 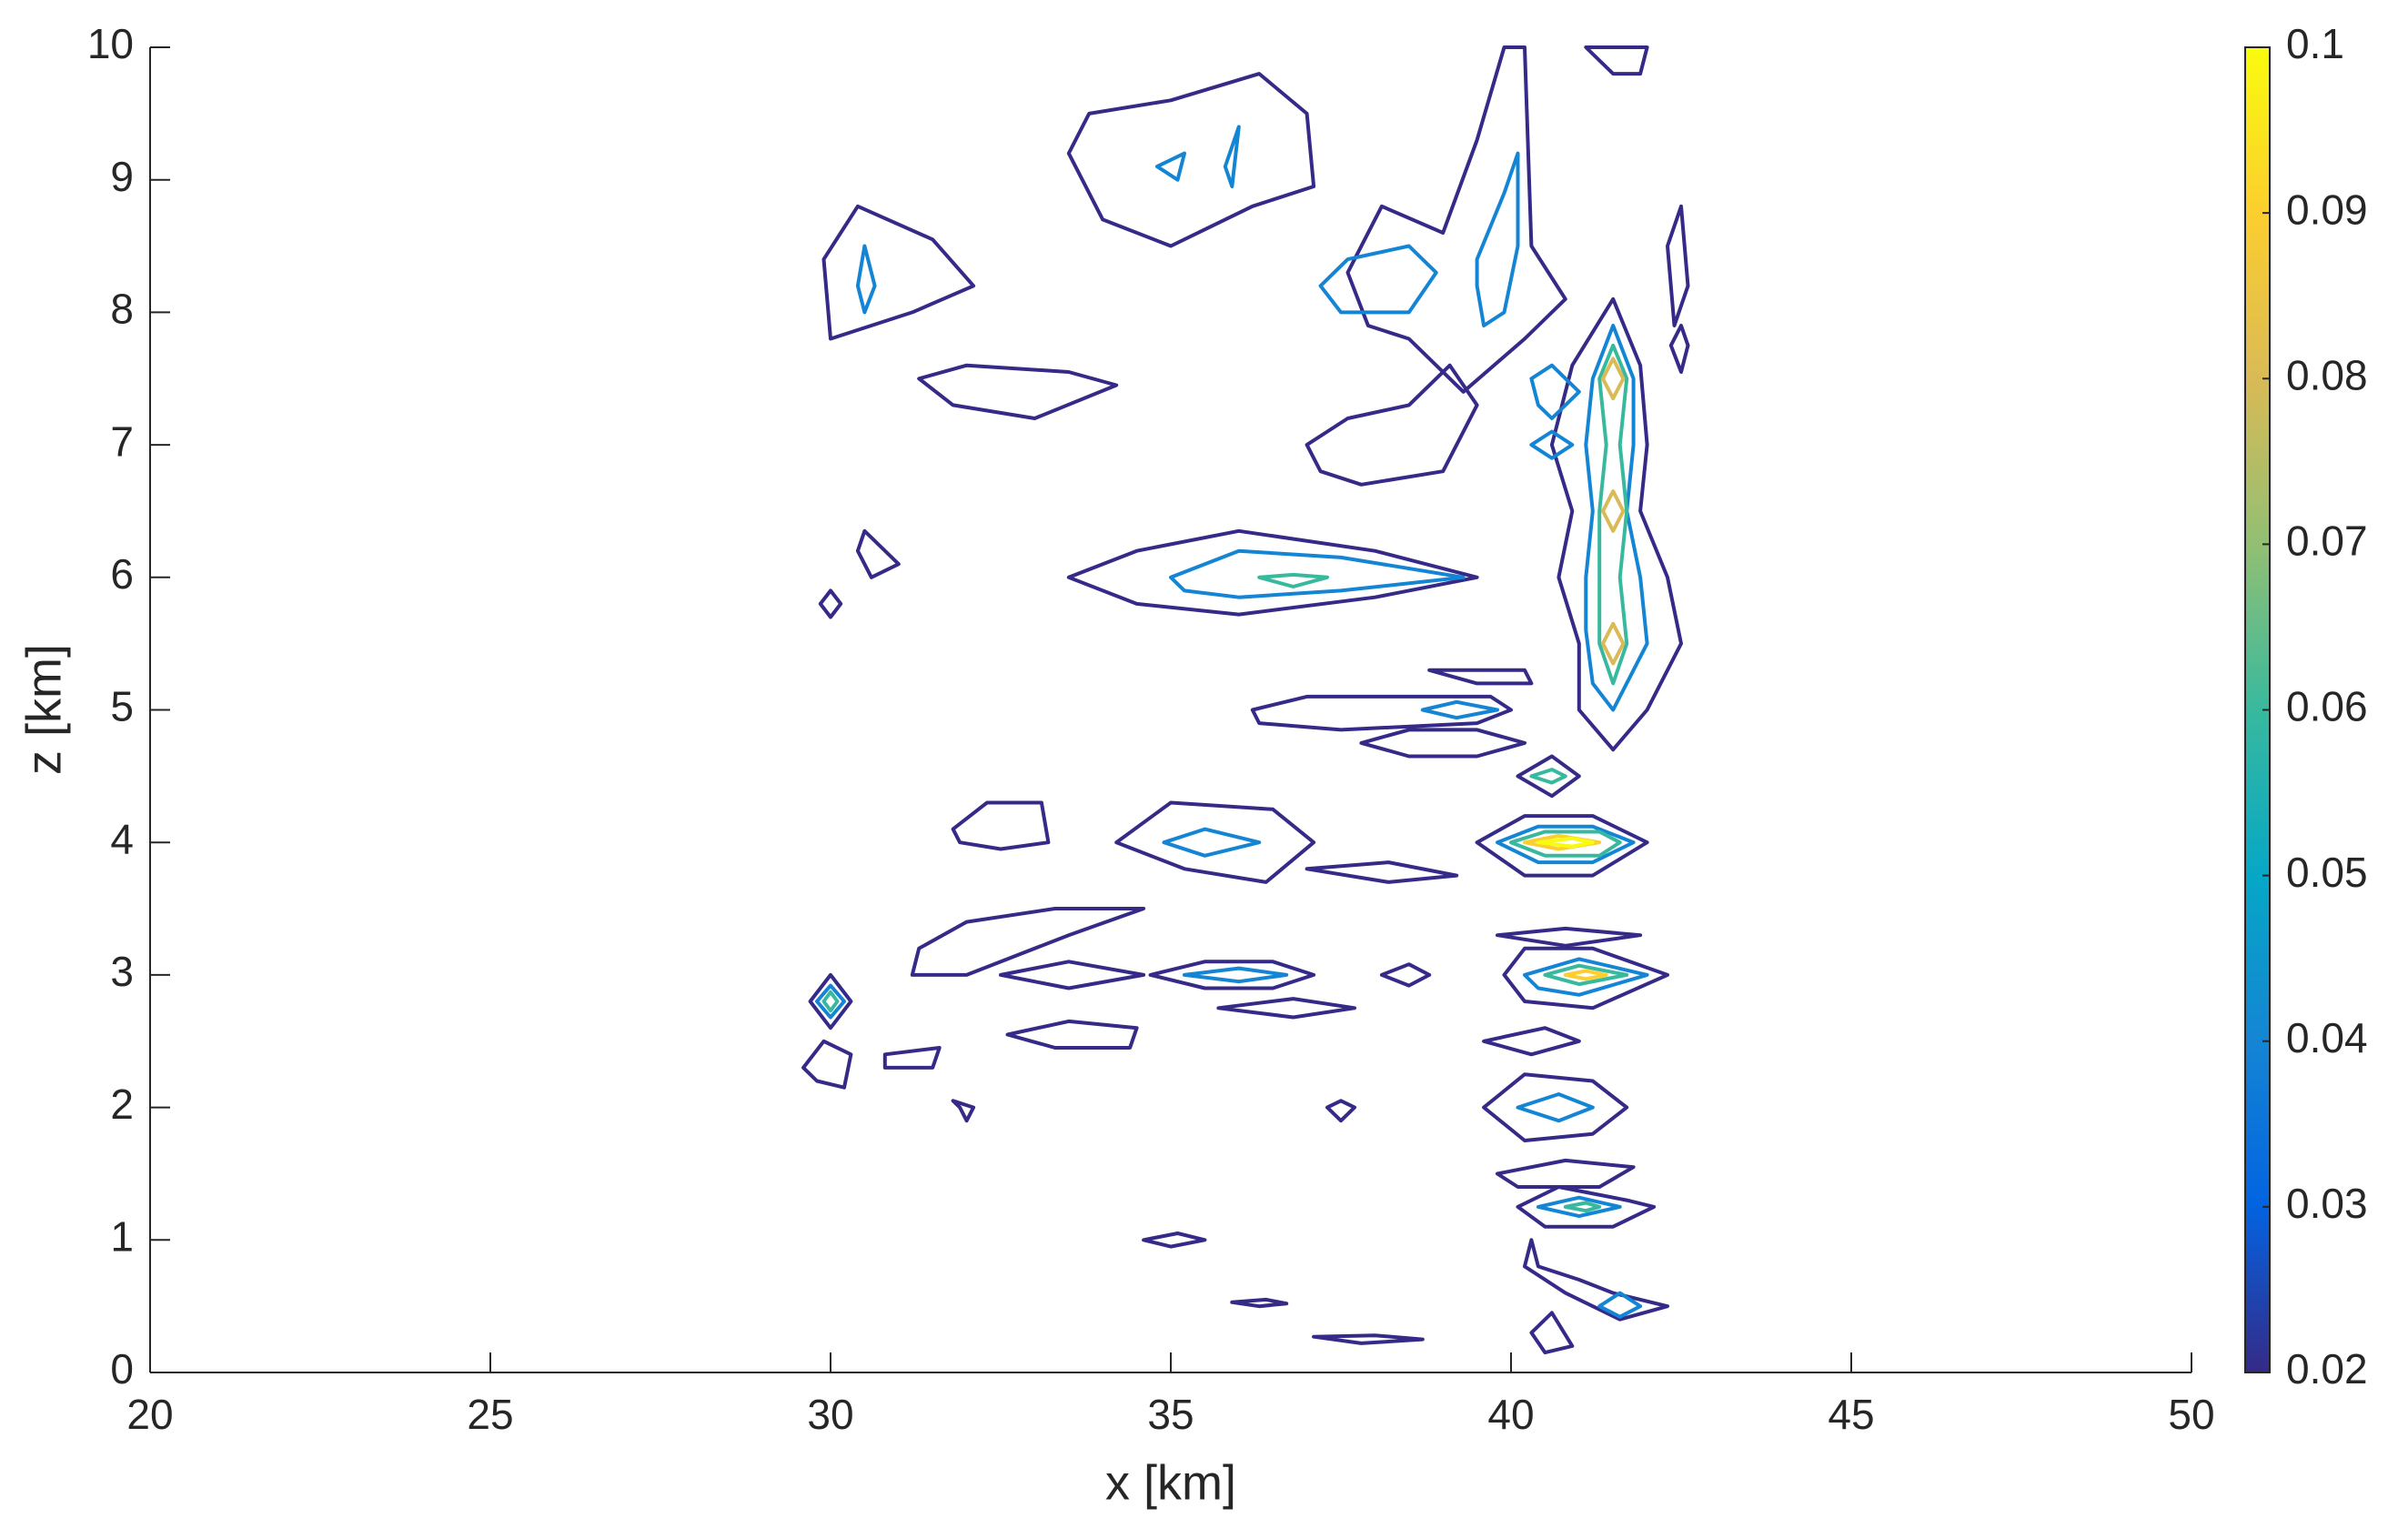 What do you see at coordinates (2327, 706) in the screenshot?
I see `colorbar-tick-label: 0.06` at bounding box center [2327, 706].